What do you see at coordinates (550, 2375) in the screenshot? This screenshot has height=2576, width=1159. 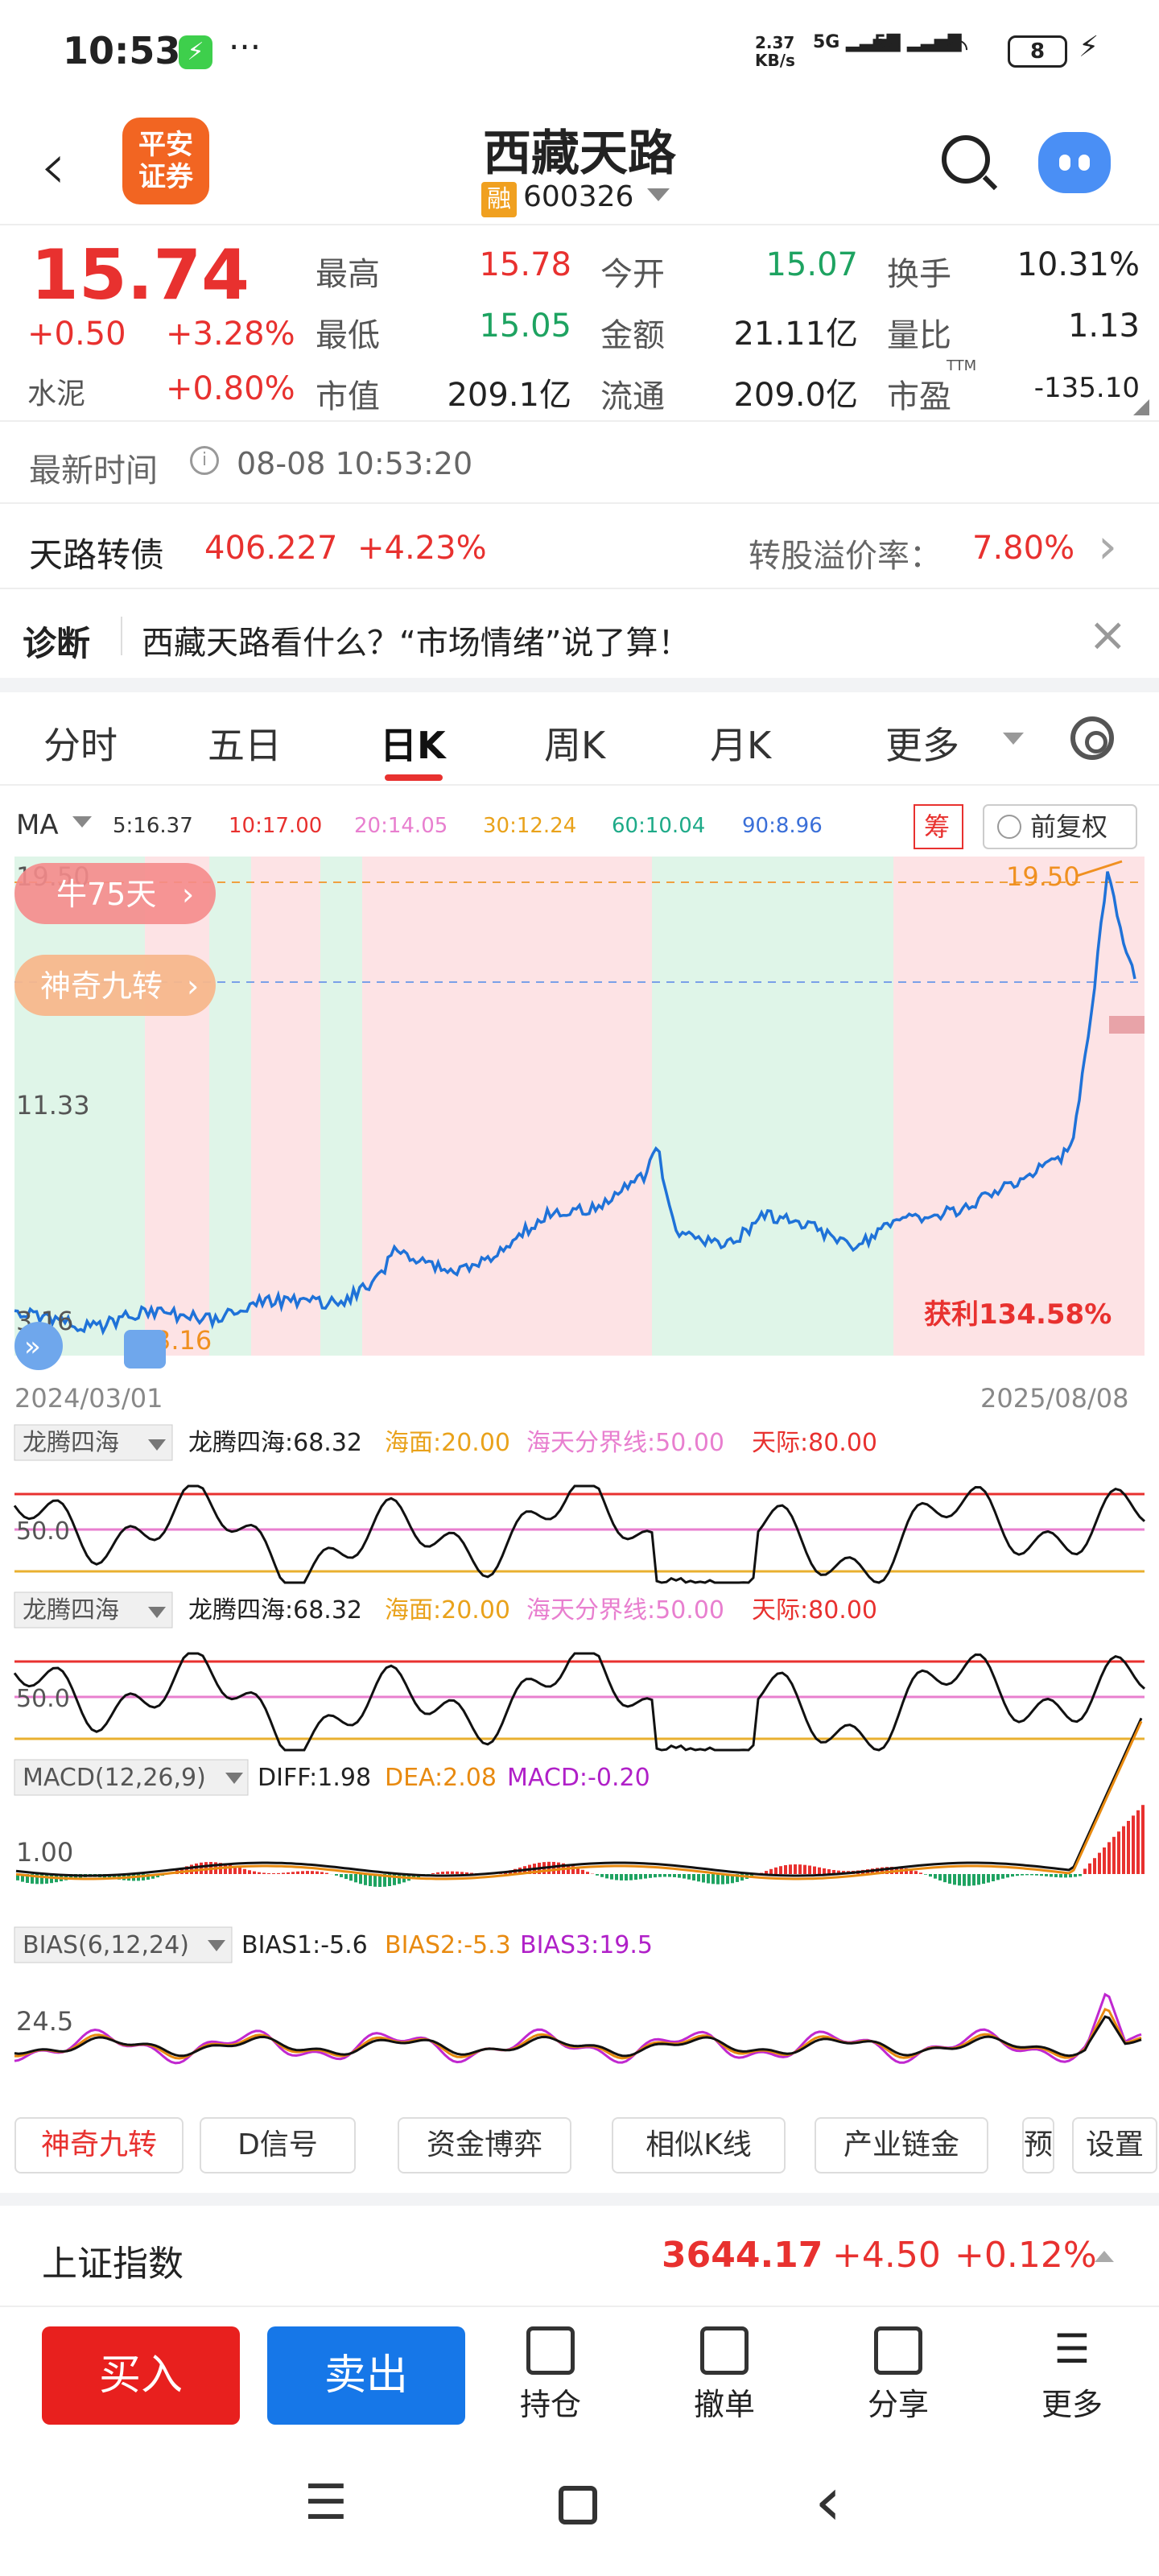 I see `holdings-button: 持仓` at bounding box center [550, 2375].